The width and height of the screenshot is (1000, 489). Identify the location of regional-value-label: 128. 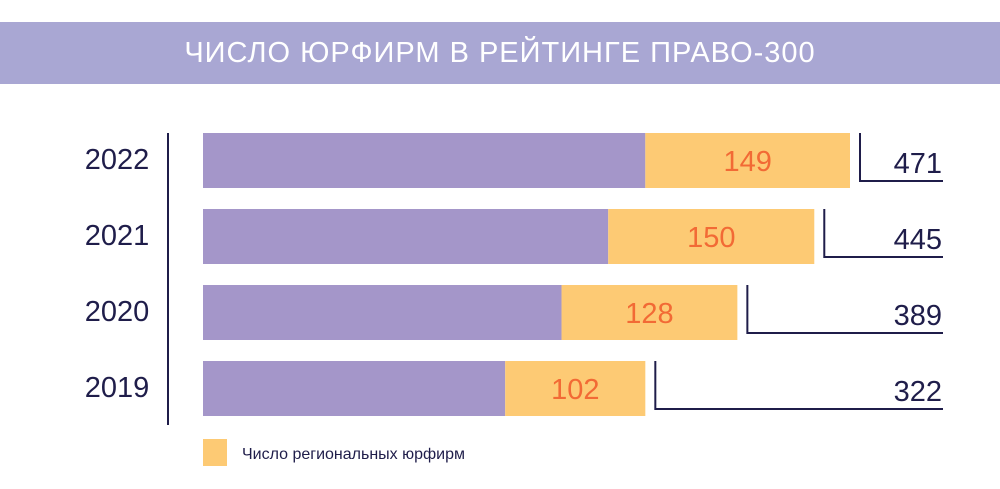
(649, 314).